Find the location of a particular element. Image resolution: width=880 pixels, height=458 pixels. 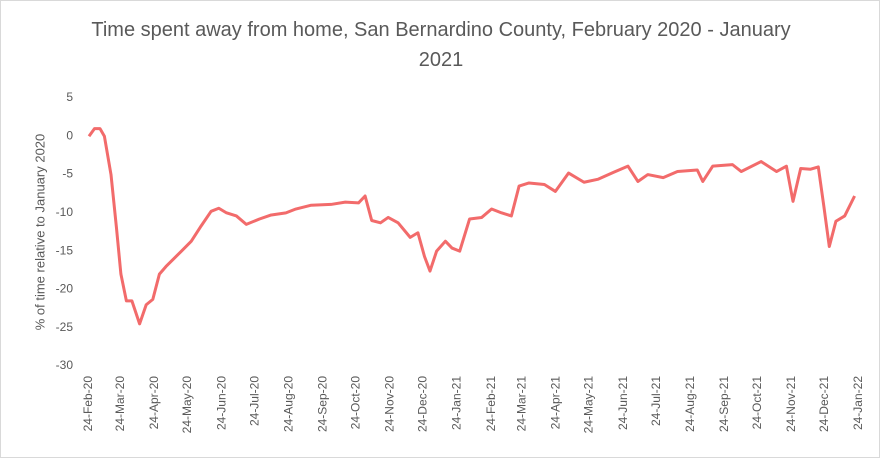

y-tick-label: 5 is located at coordinates (69, 97).